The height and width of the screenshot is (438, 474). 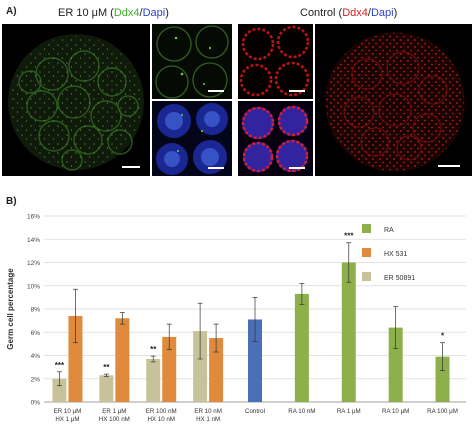 I want to click on x-tick-label: RA 10 nM, so click(x=301, y=411).